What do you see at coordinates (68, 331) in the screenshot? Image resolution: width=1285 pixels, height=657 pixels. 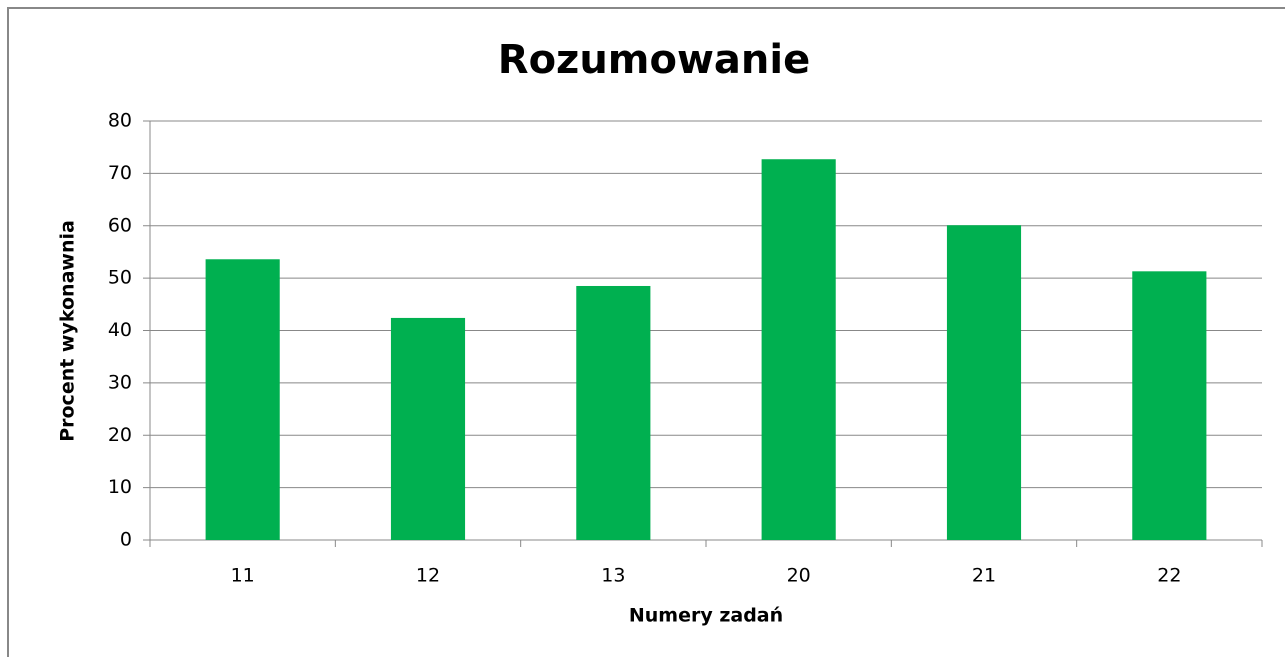 I see `y-axis-title: Procent wykonawnia` at bounding box center [68, 331].